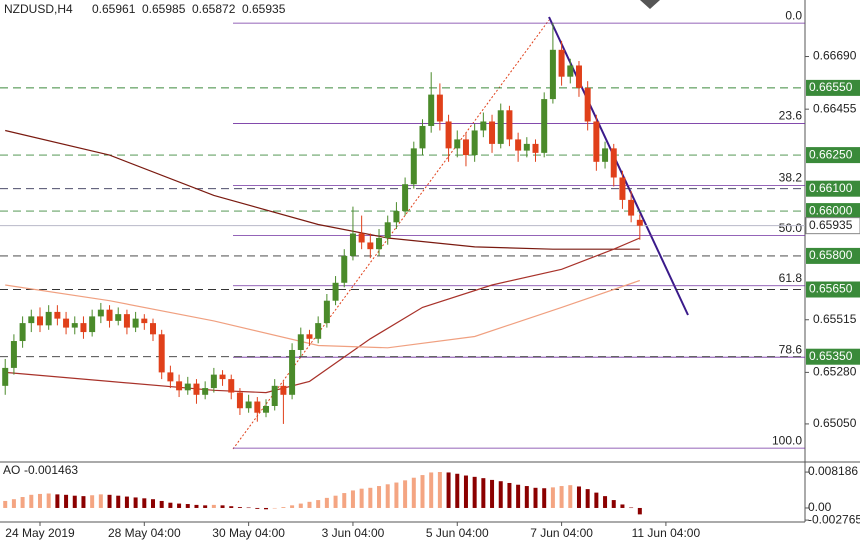  Describe the element at coordinates (833, 471) in the screenshot. I see `ao-tick-label: 0.008186` at that location.